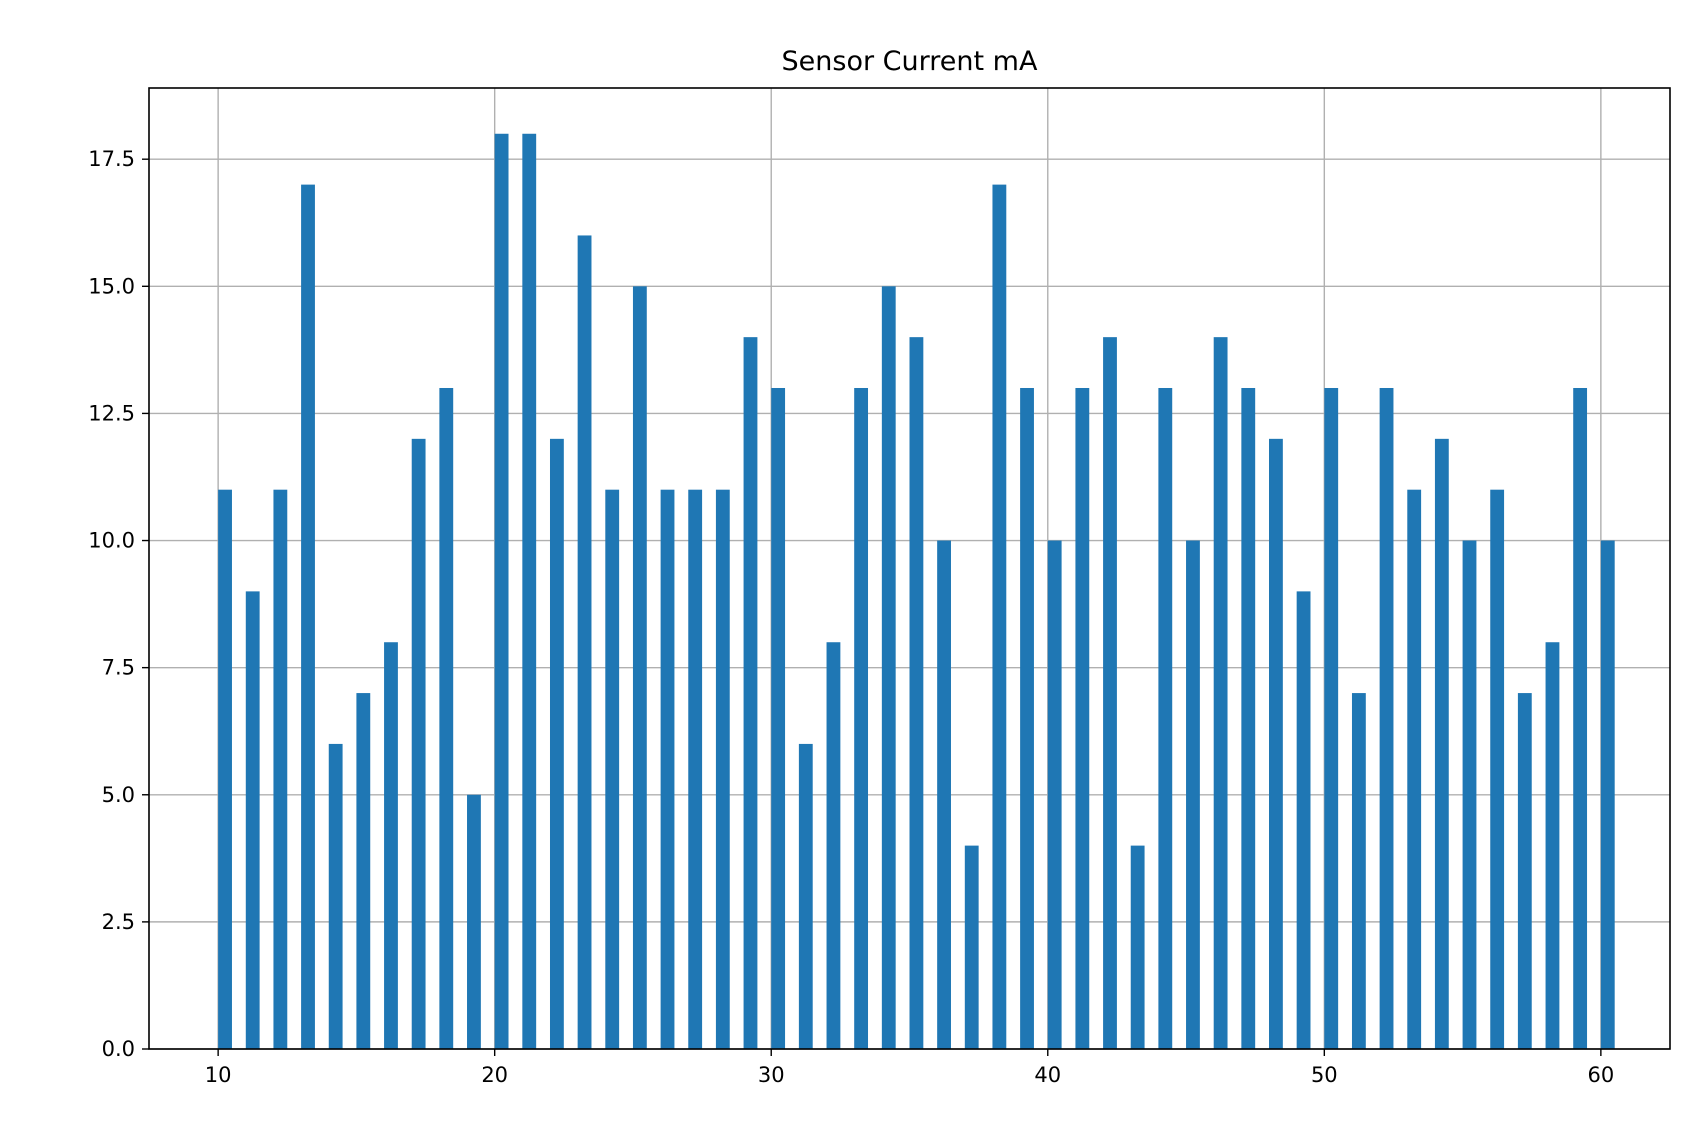 The image size is (1702, 1136). Describe the element at coordinates (111, 413) in the screenshot. I see `y-tick-label: 12.5` at that location.